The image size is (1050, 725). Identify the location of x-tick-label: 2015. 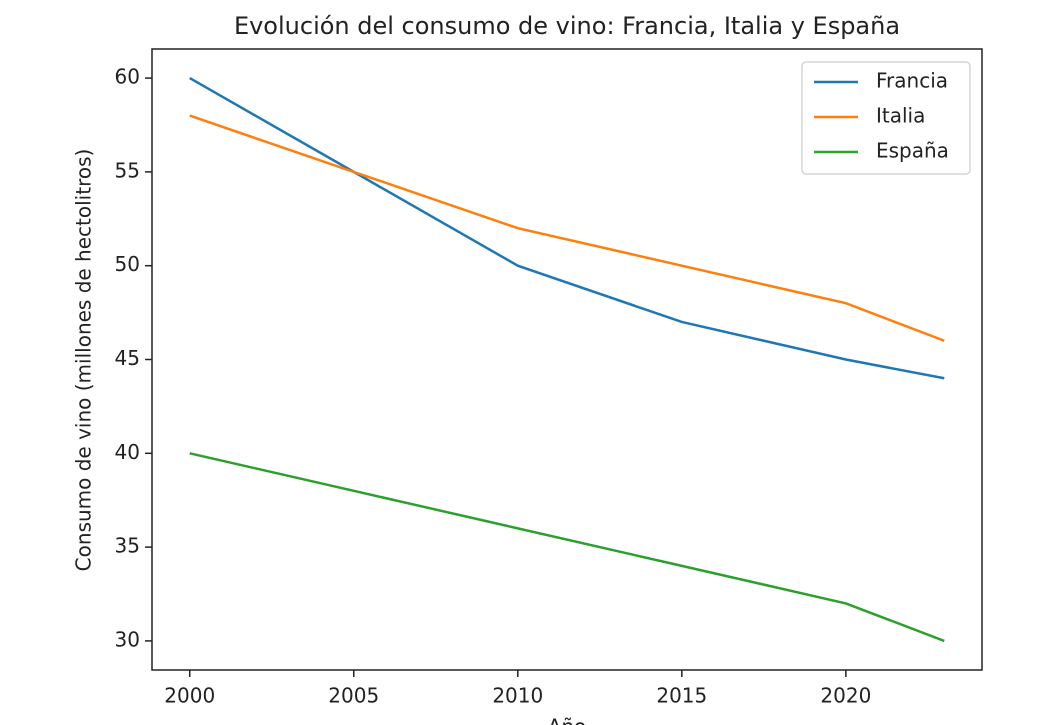
(681, 696).